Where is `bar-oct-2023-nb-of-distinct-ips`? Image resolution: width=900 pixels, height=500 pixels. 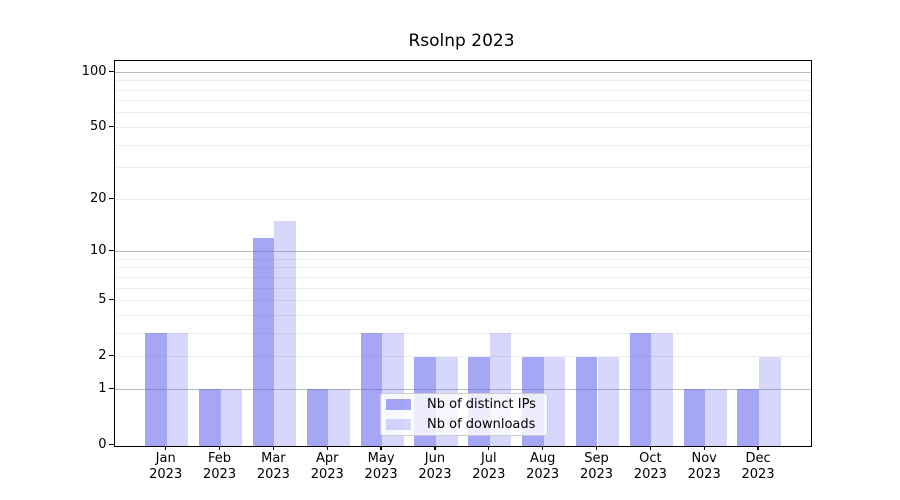 bar-oct-2023-nb-of-distinct-ips is located at coordinates (640, 389).